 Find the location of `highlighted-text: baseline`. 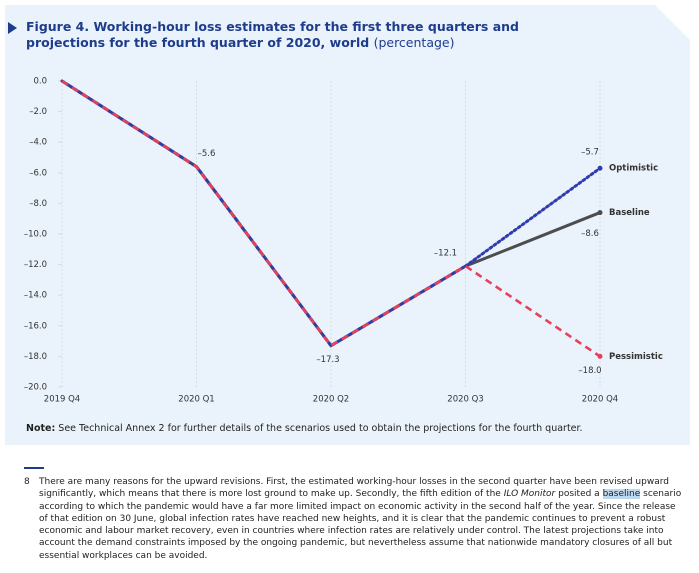

highlighted-text: baseline is located at coordinates (621, 494).